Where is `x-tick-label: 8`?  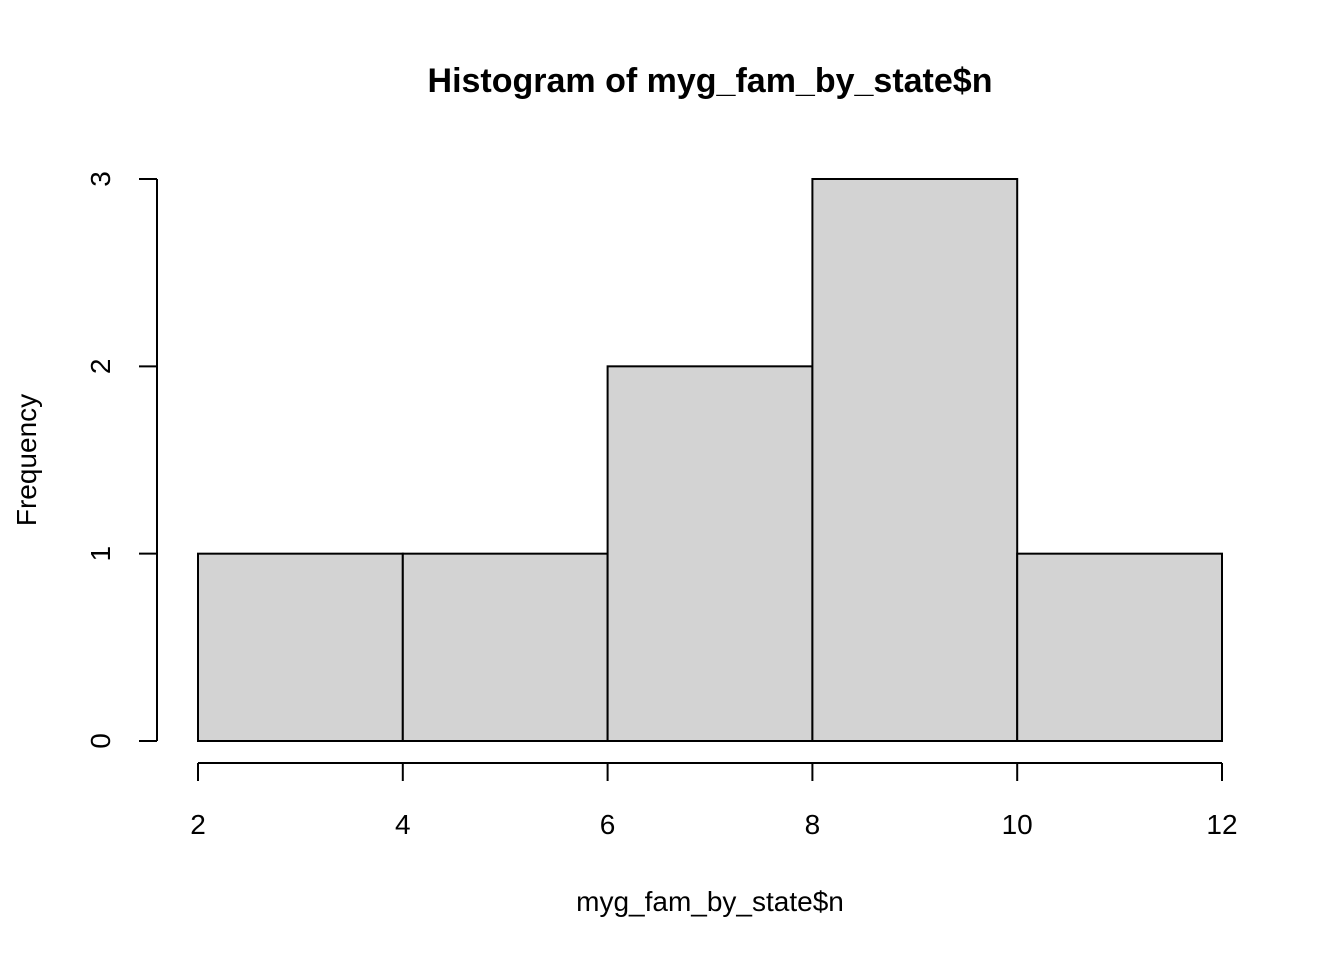
x-tick-label: 8 is located at coordinates (813, 824).